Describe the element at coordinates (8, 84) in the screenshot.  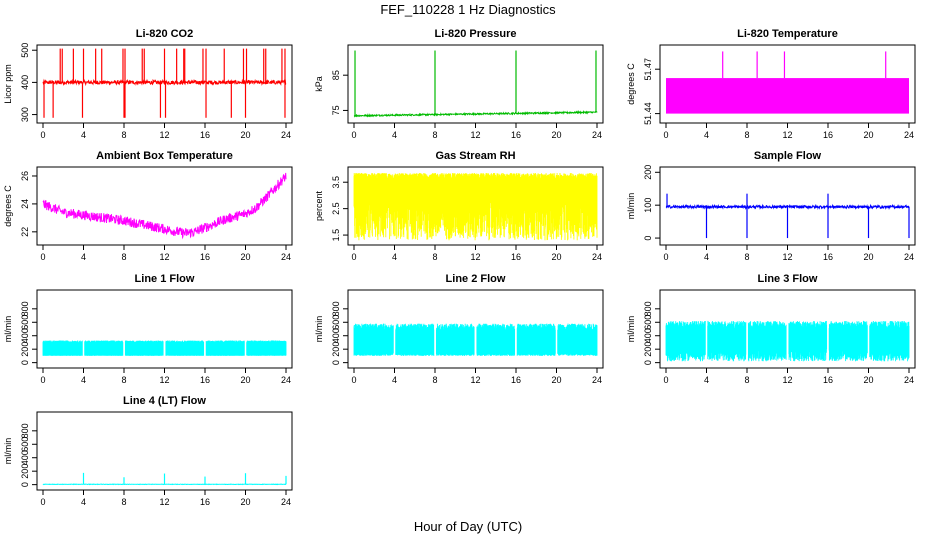
I see `y-axis-label: Licor ppm` at that location.